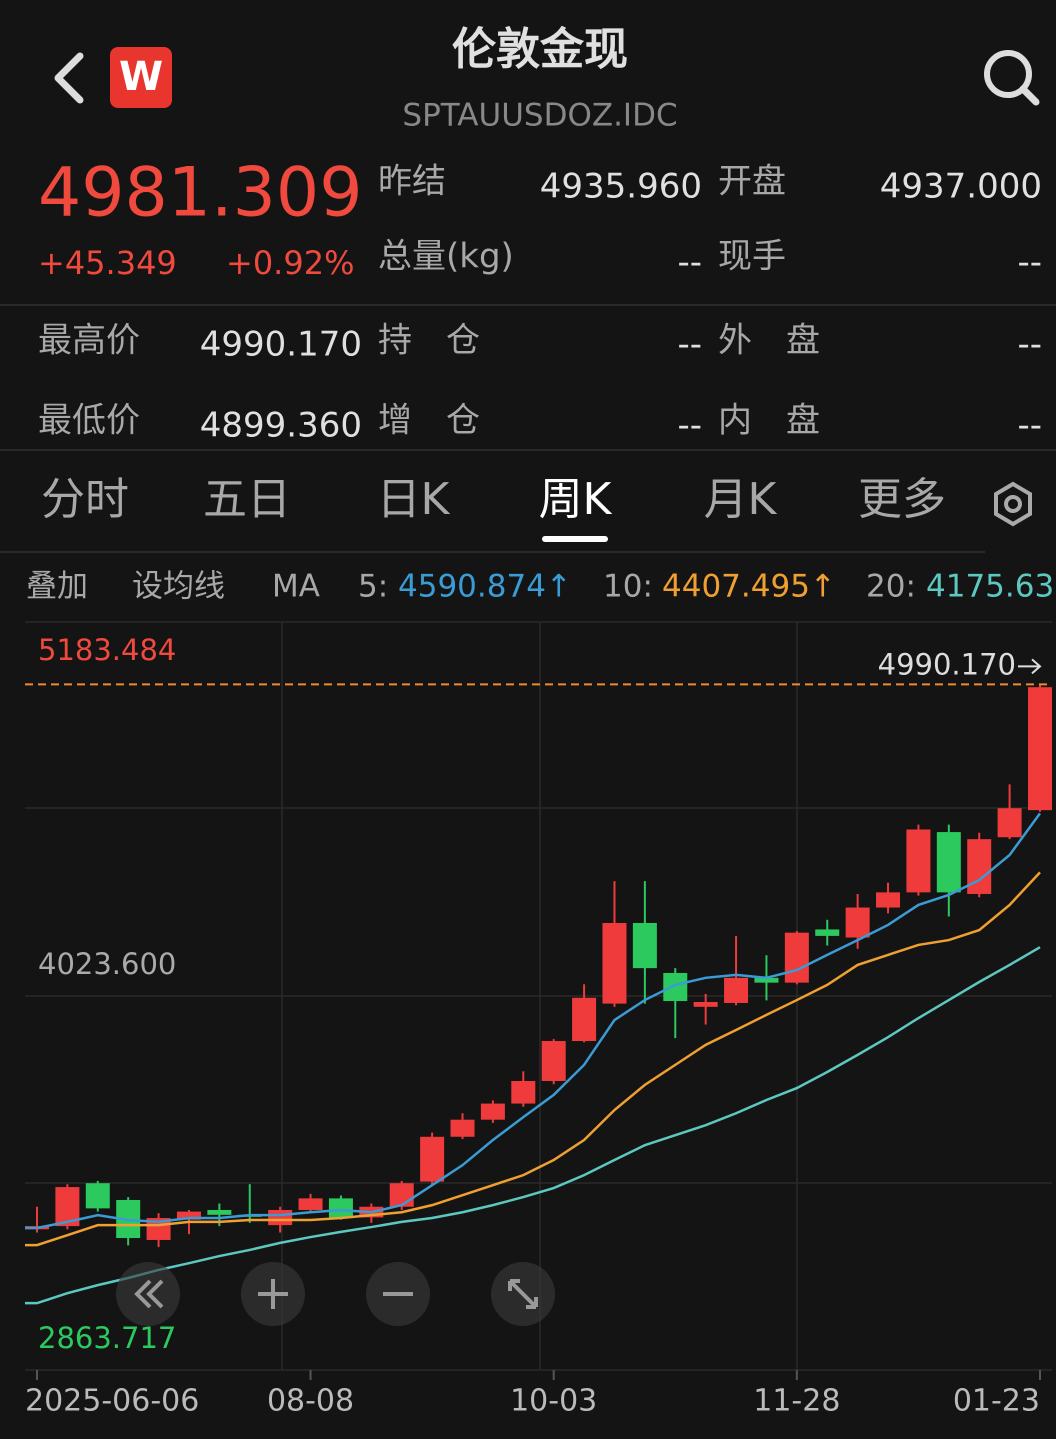  I want to click on ma-value: 4590.874↑, so click(485, 587).